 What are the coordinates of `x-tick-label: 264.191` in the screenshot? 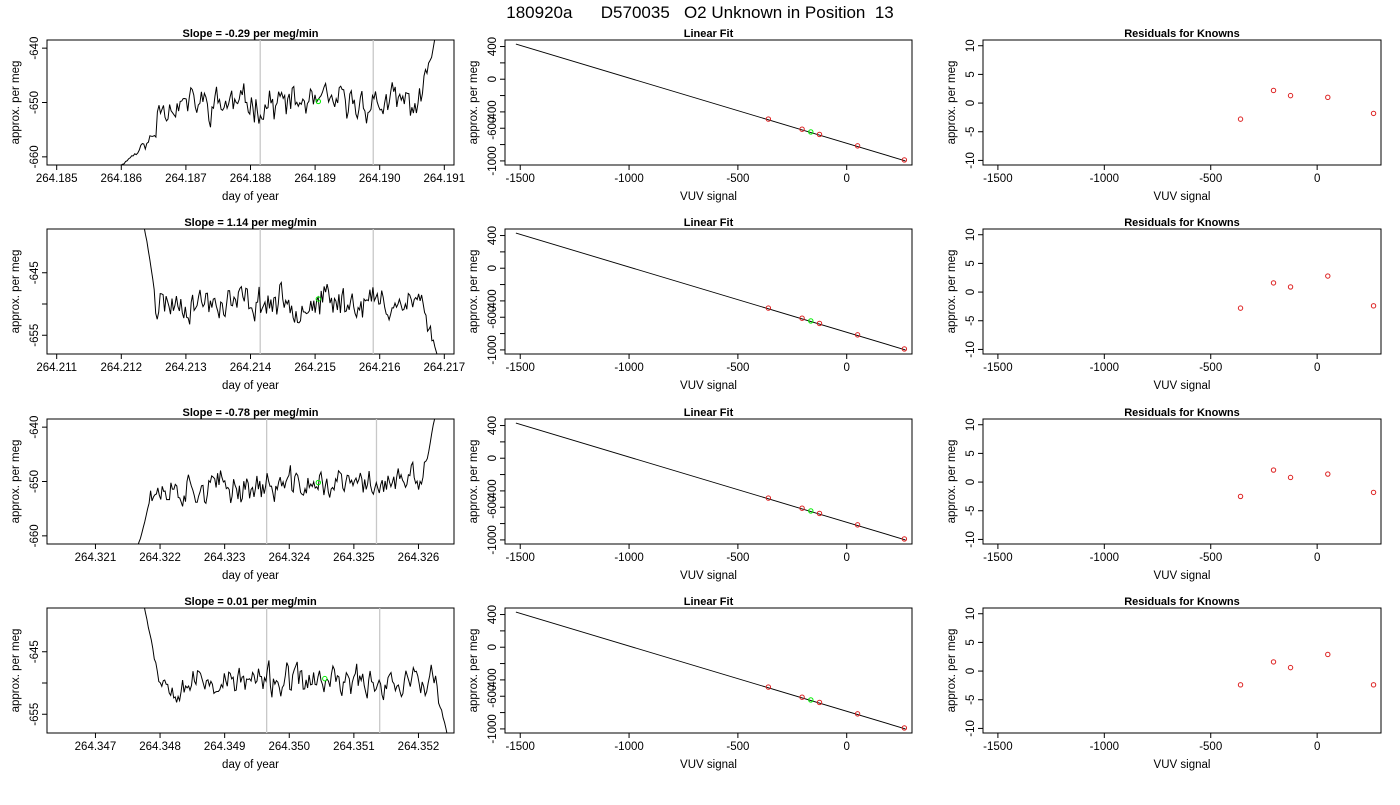 It's located at (445, 179).